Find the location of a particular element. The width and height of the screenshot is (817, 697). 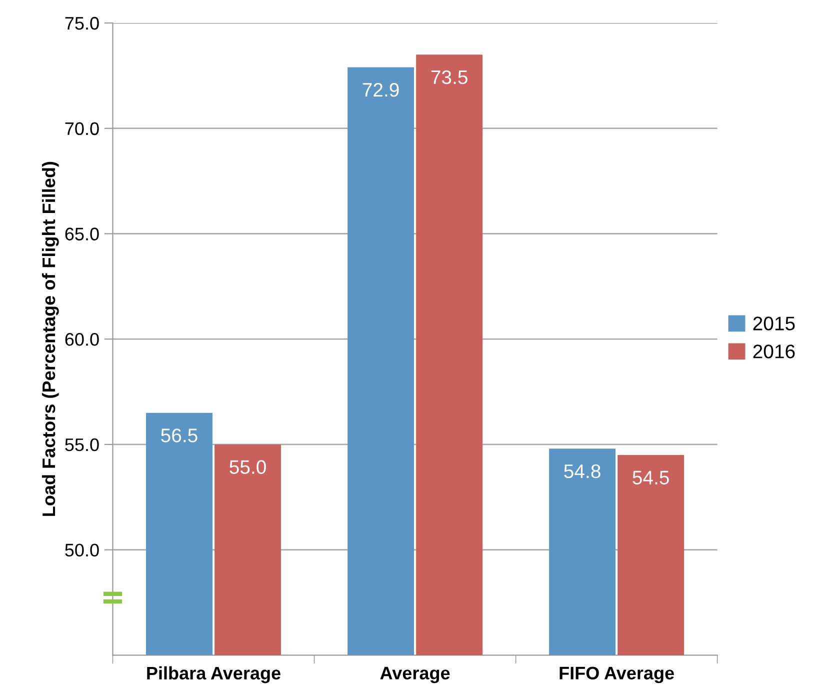

y-tick-label: 60.0 is located at coordinates (82, 339).